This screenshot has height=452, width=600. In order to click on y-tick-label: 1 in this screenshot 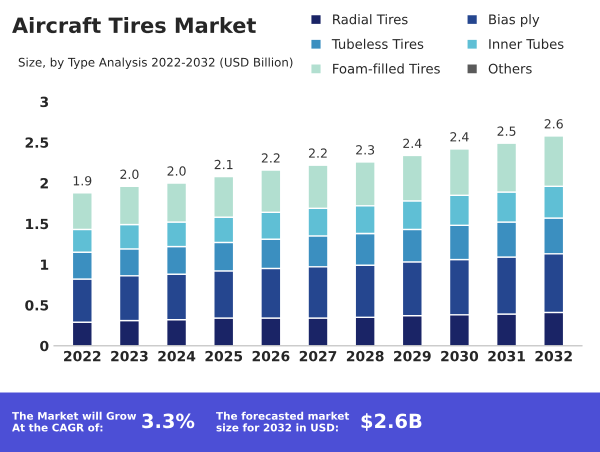, I will do `click(44, 265)`.